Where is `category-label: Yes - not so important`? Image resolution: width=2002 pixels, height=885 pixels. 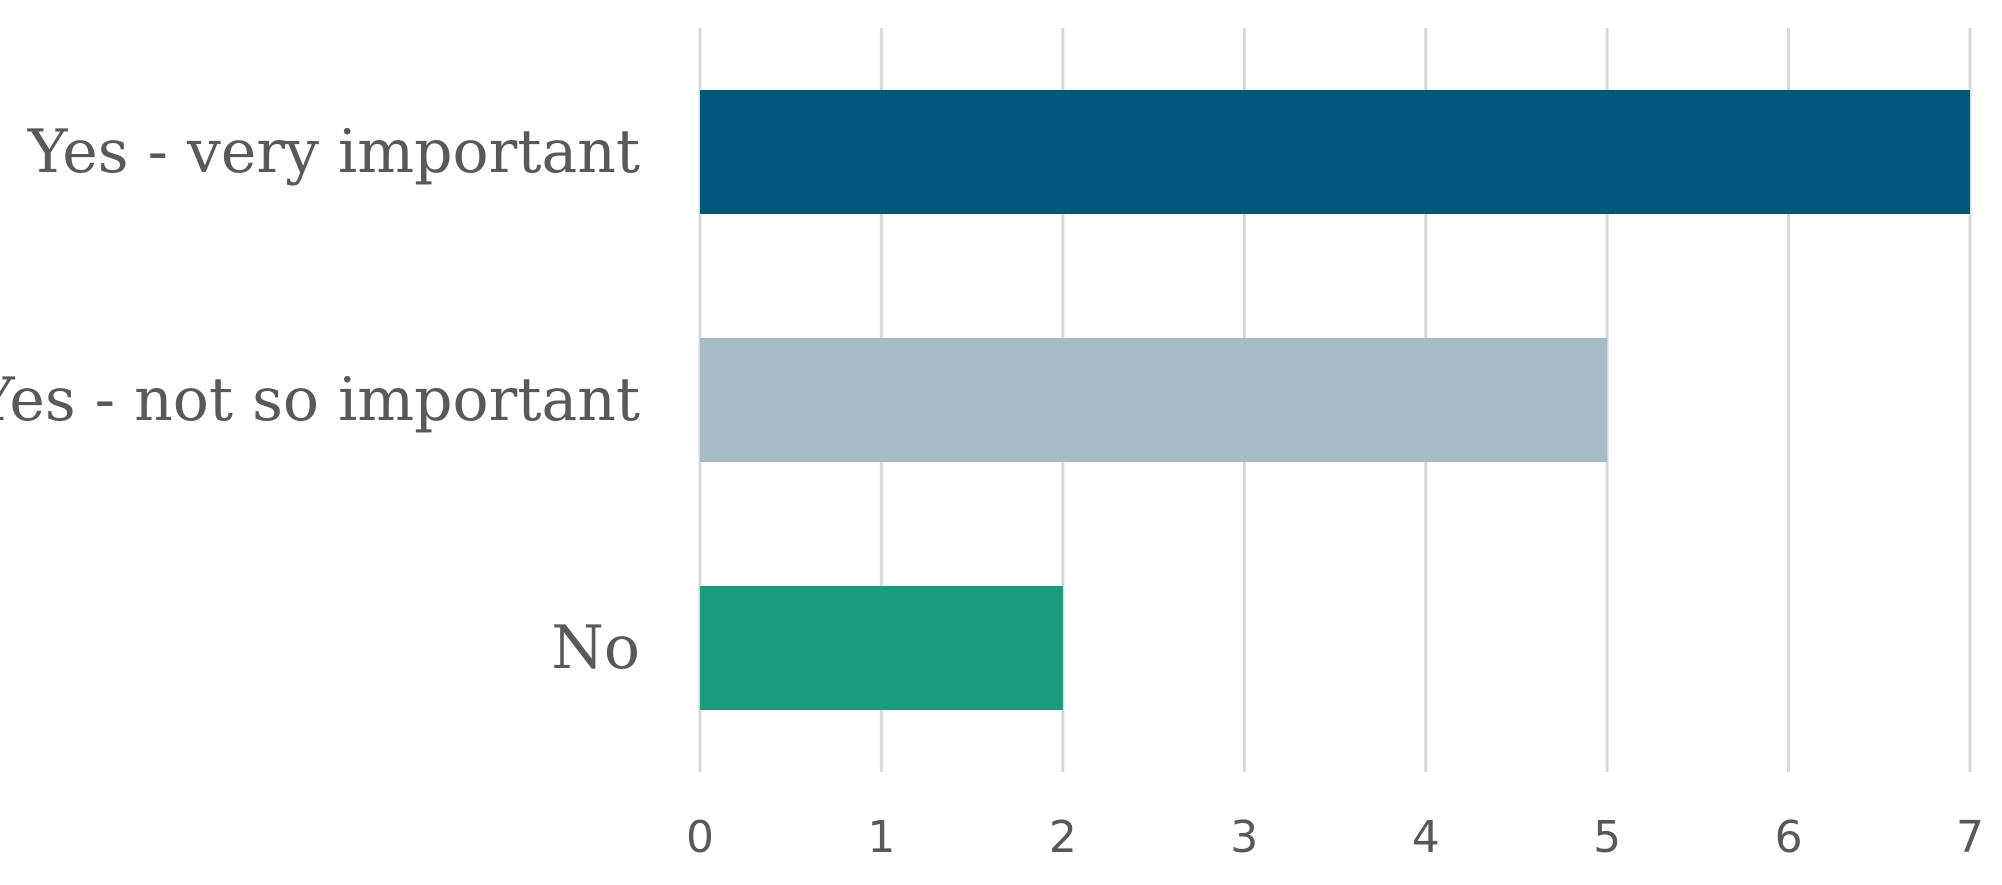 category-label: Yes - not so important is located at coordinates (320, 400).